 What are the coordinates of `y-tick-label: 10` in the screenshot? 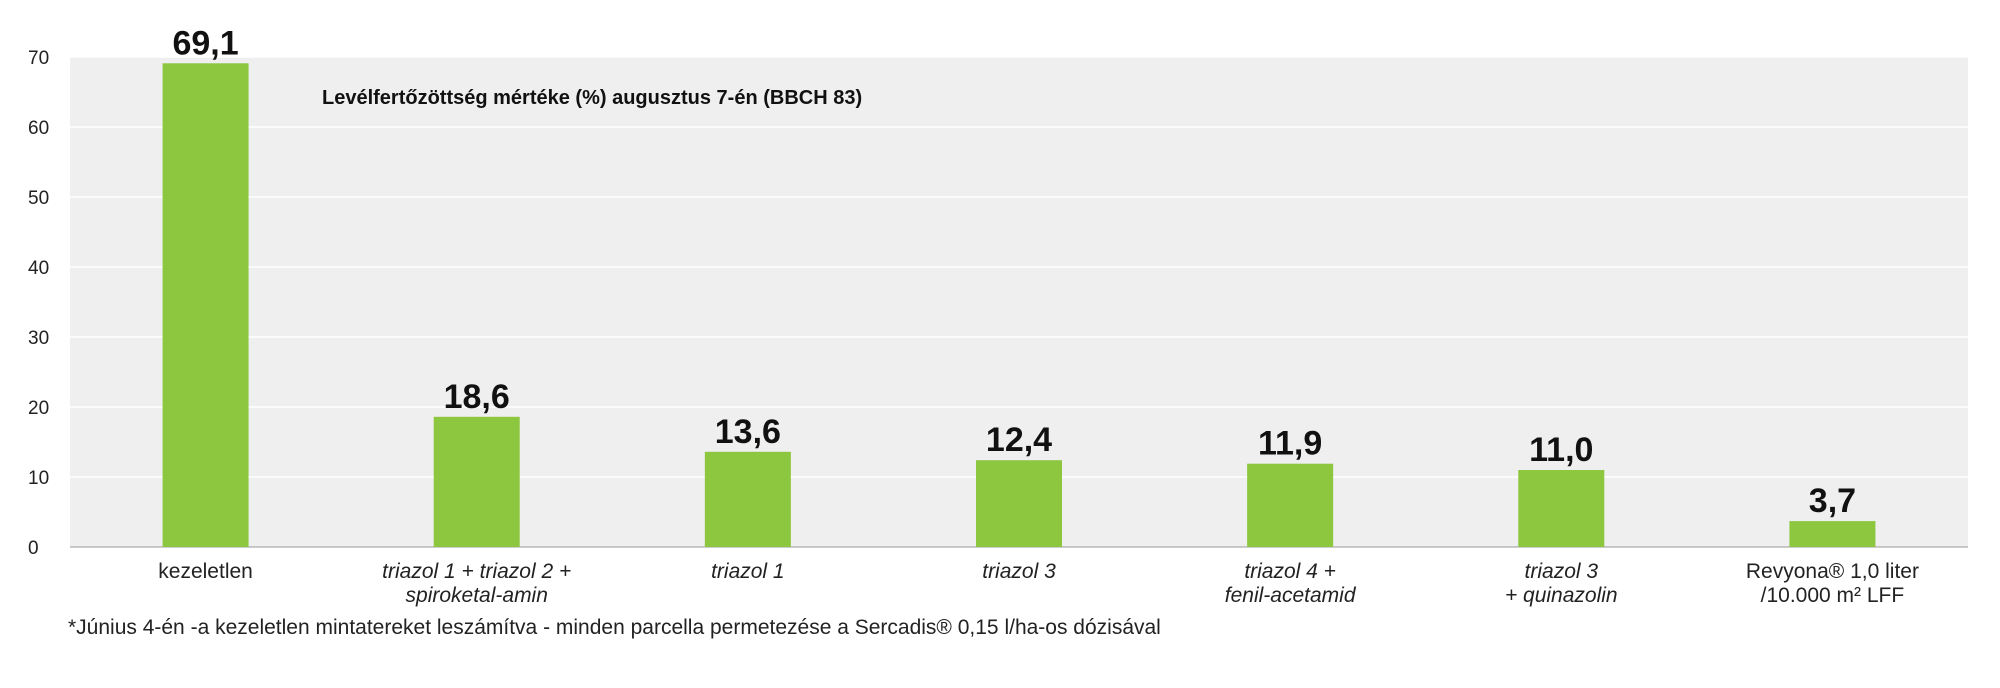 It's located at (38, 478).